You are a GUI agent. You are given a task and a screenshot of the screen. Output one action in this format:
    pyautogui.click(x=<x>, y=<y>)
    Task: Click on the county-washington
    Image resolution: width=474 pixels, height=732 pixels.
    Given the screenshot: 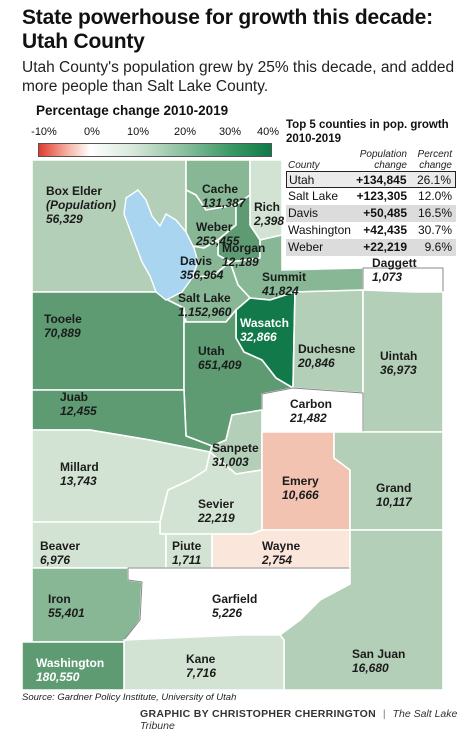 What is the action you would take?
    pyautogui.click(x=73, y=666)
    